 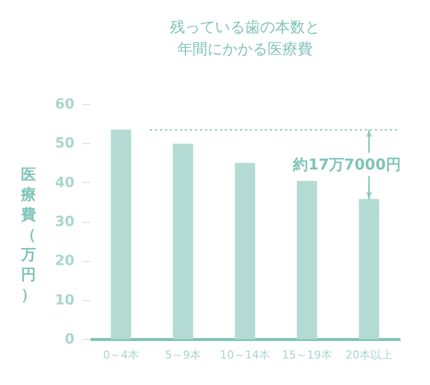 What do you see at coordinates (65, 222) in the screenshot?
I see `y-tick-label: 30` at bounding box center [65, 222].